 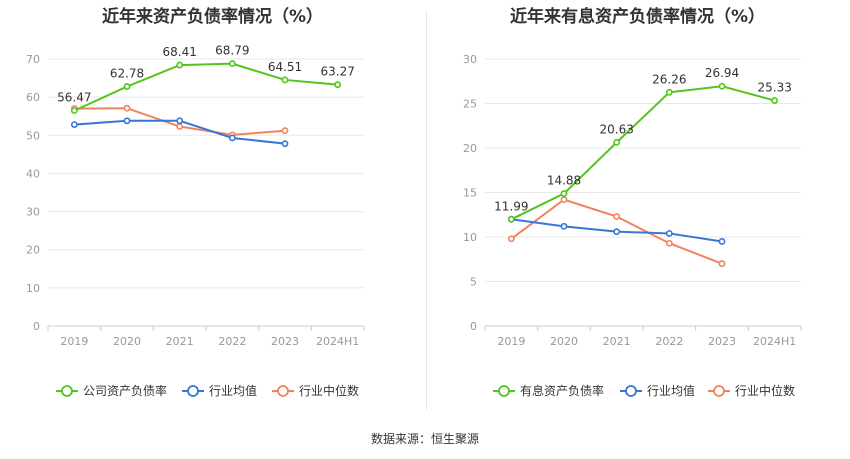 What do you see at coordinates (33, 135) in the screenshot?
I see `y-tick-label: 50` at bounding box center [33, 135].